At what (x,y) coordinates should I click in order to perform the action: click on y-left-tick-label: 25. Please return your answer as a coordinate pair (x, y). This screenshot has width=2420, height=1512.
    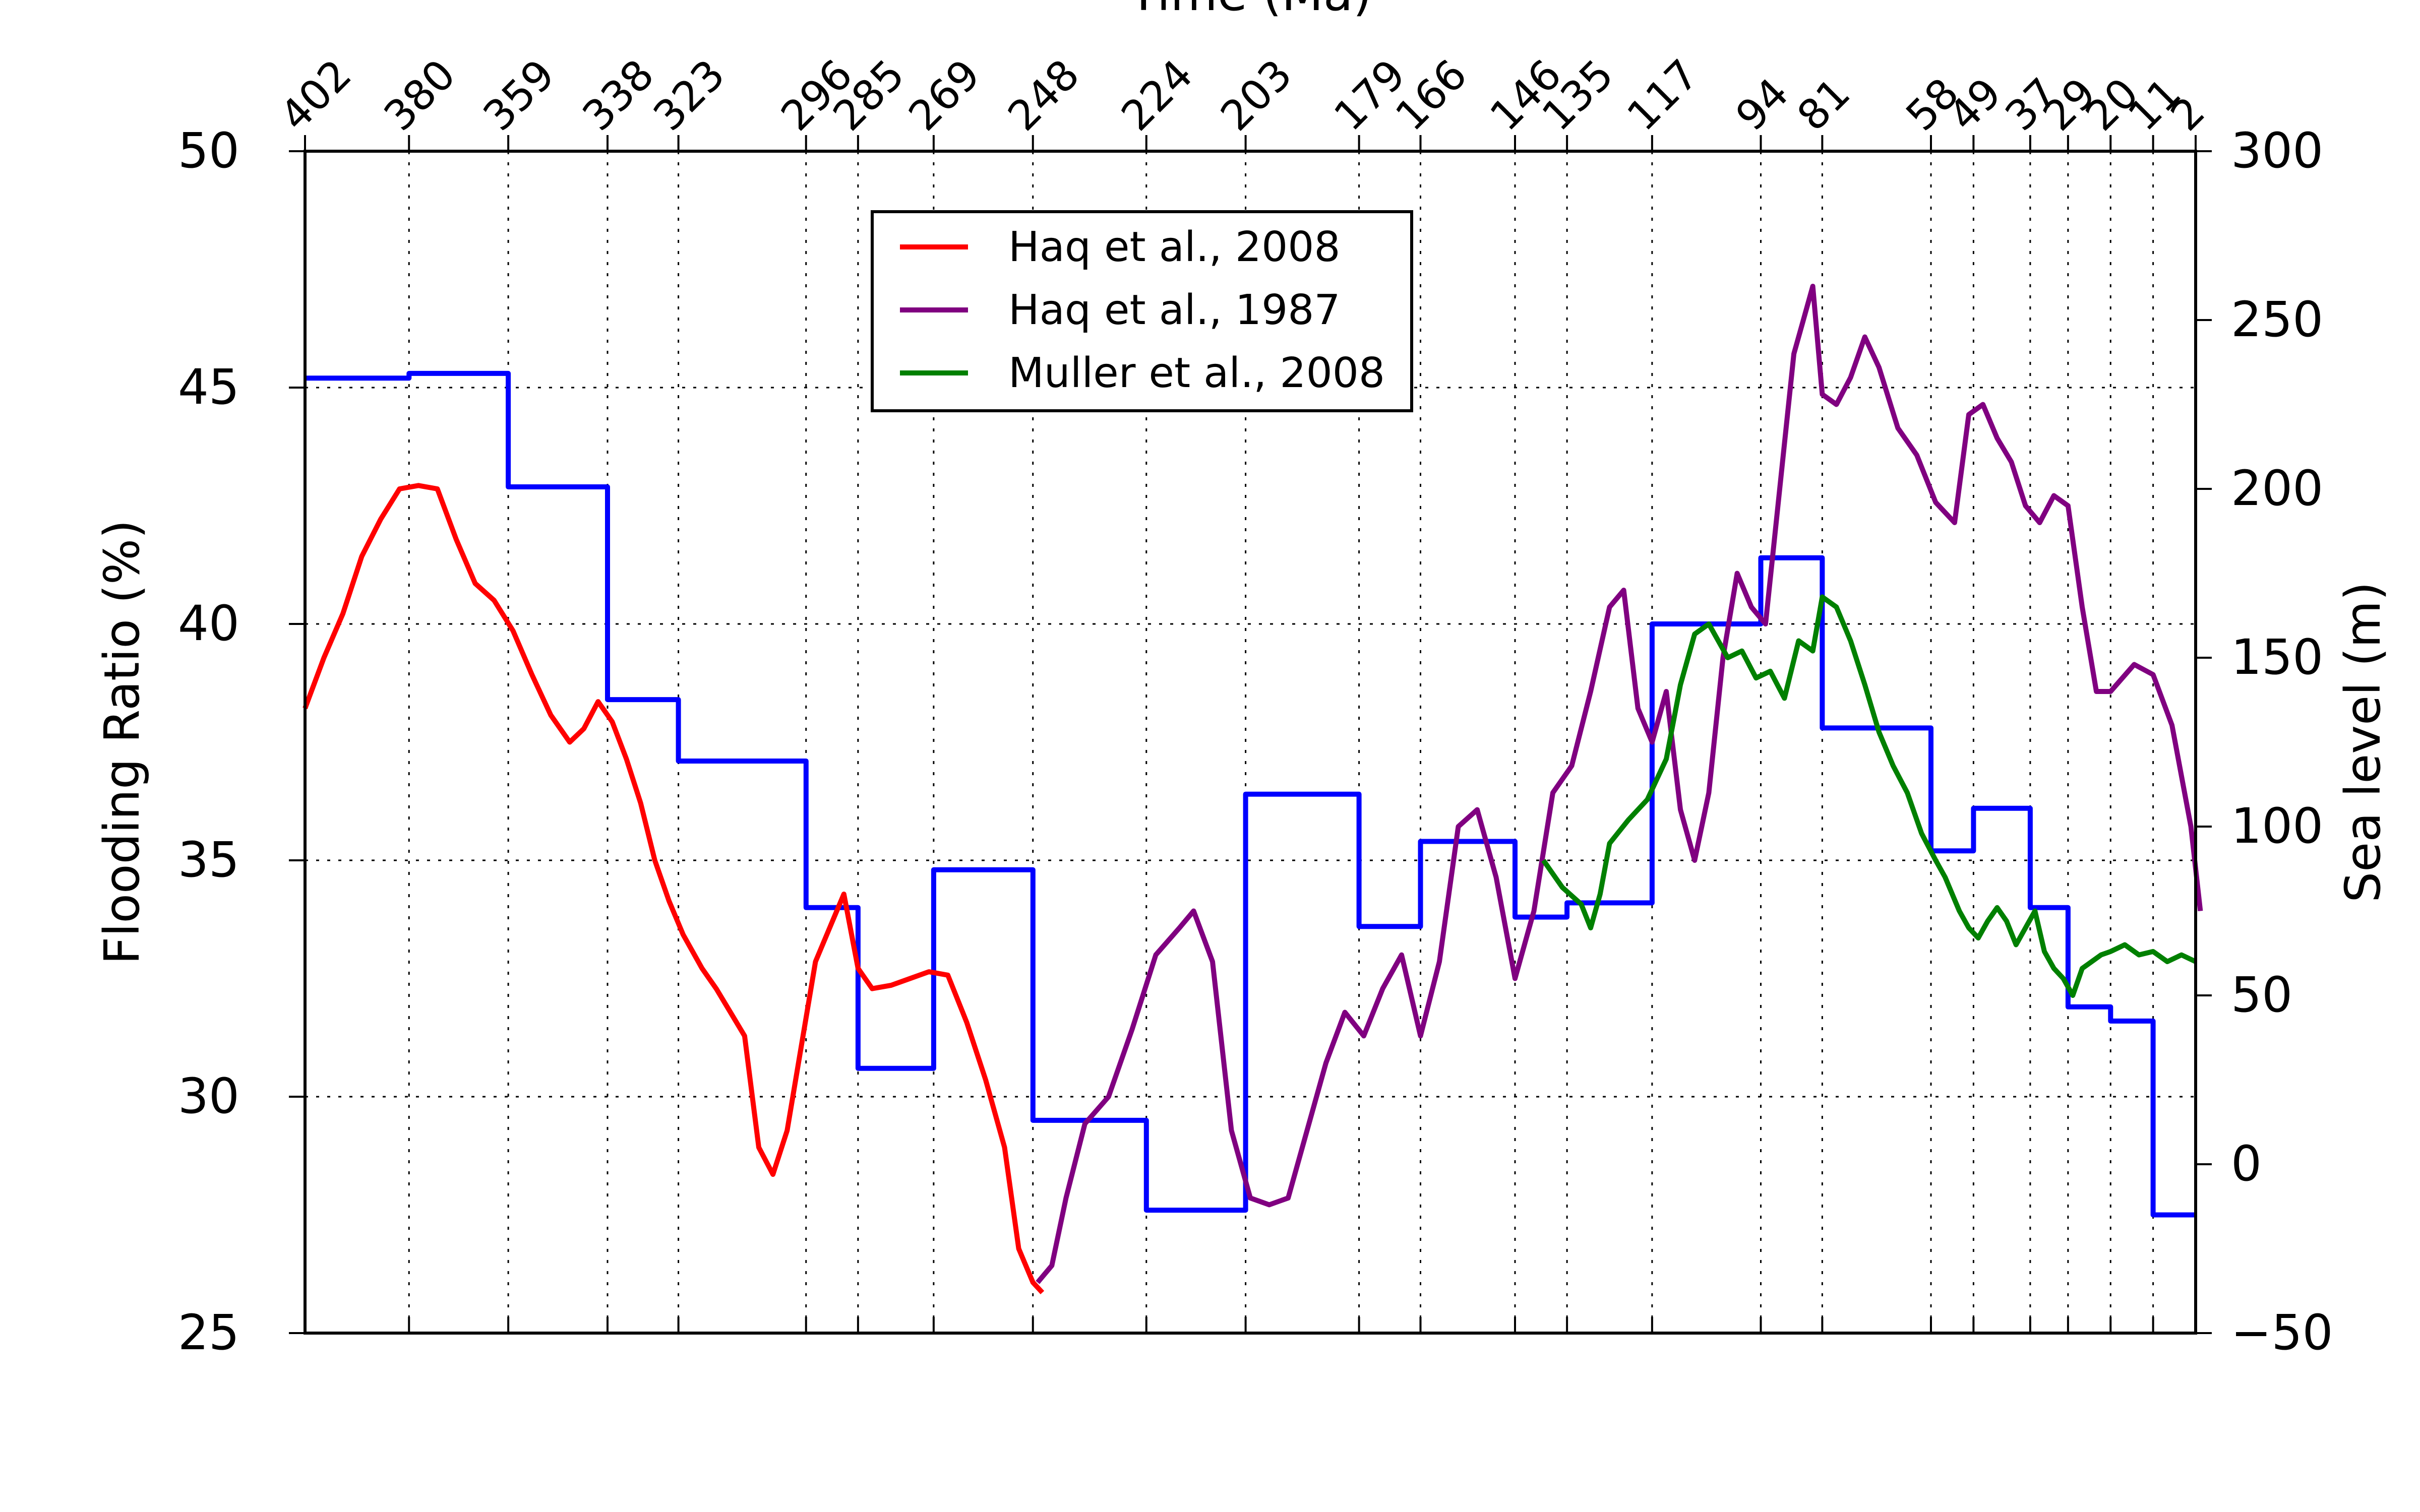
    Looking at the image, I should click on (208, 1332).